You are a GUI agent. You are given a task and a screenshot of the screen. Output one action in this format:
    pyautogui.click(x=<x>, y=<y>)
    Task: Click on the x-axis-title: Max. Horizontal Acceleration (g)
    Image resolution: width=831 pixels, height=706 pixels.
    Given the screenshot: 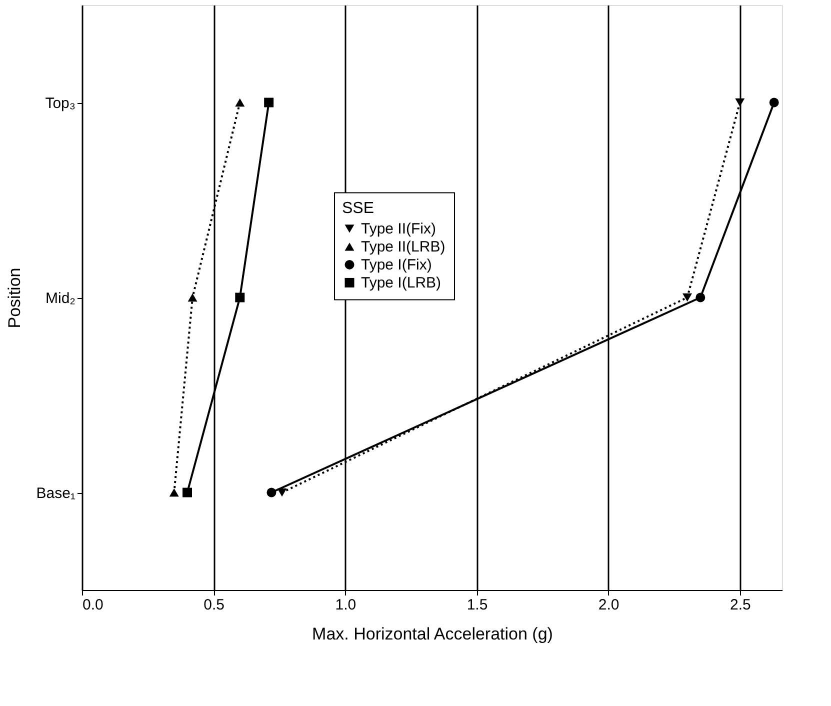 What is the action you would take?
    pyautogui.click(x=432, y=634)
    